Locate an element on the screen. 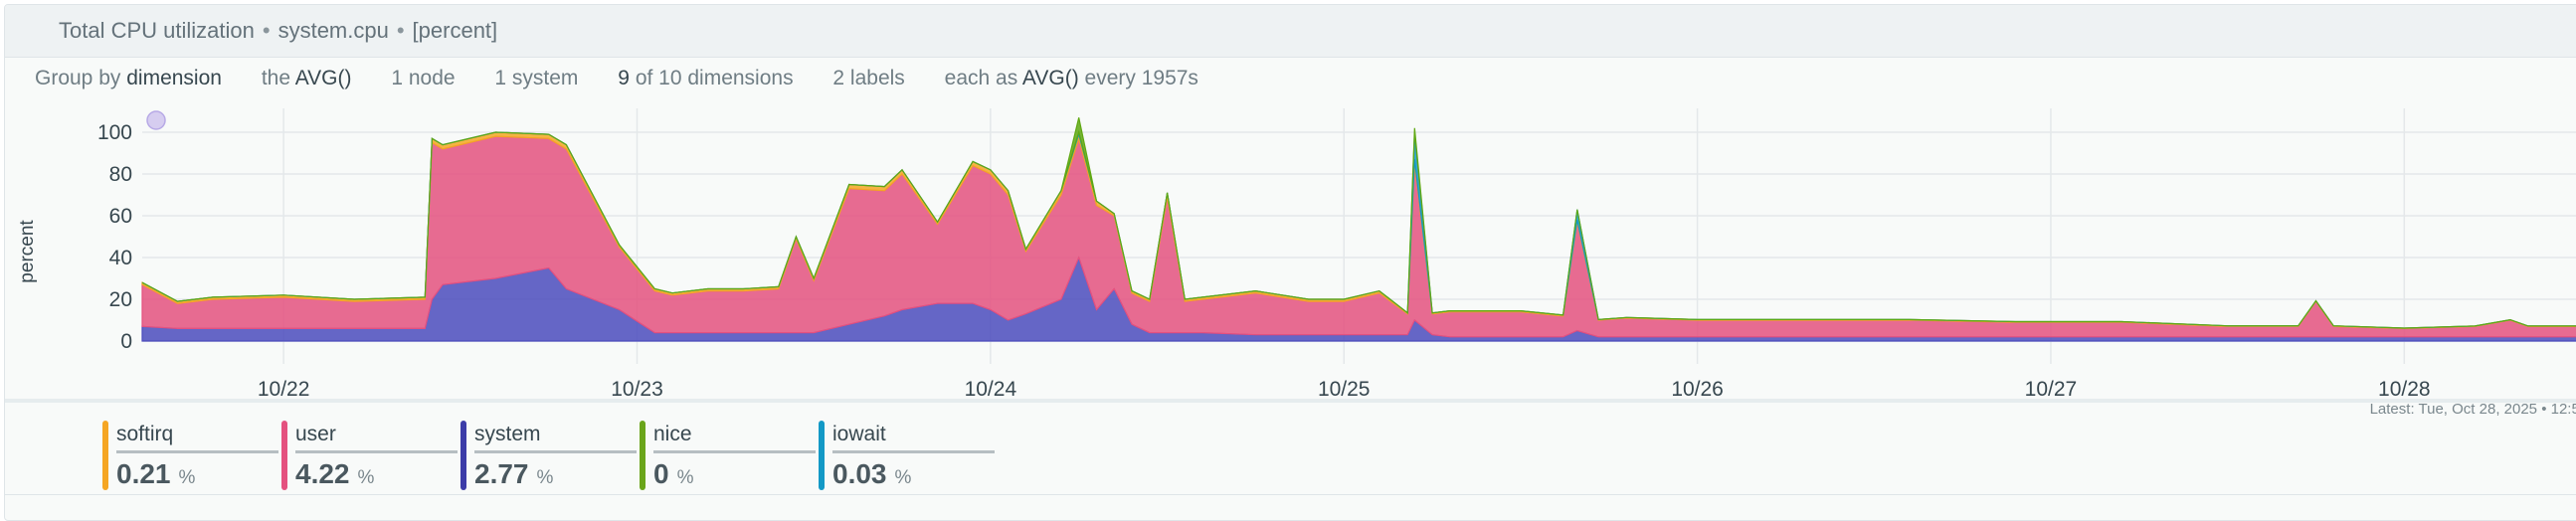 This screenshot has height=521, width=2576. dimensions-rest: of 10 dimensions is located at coordinates (714, 78).